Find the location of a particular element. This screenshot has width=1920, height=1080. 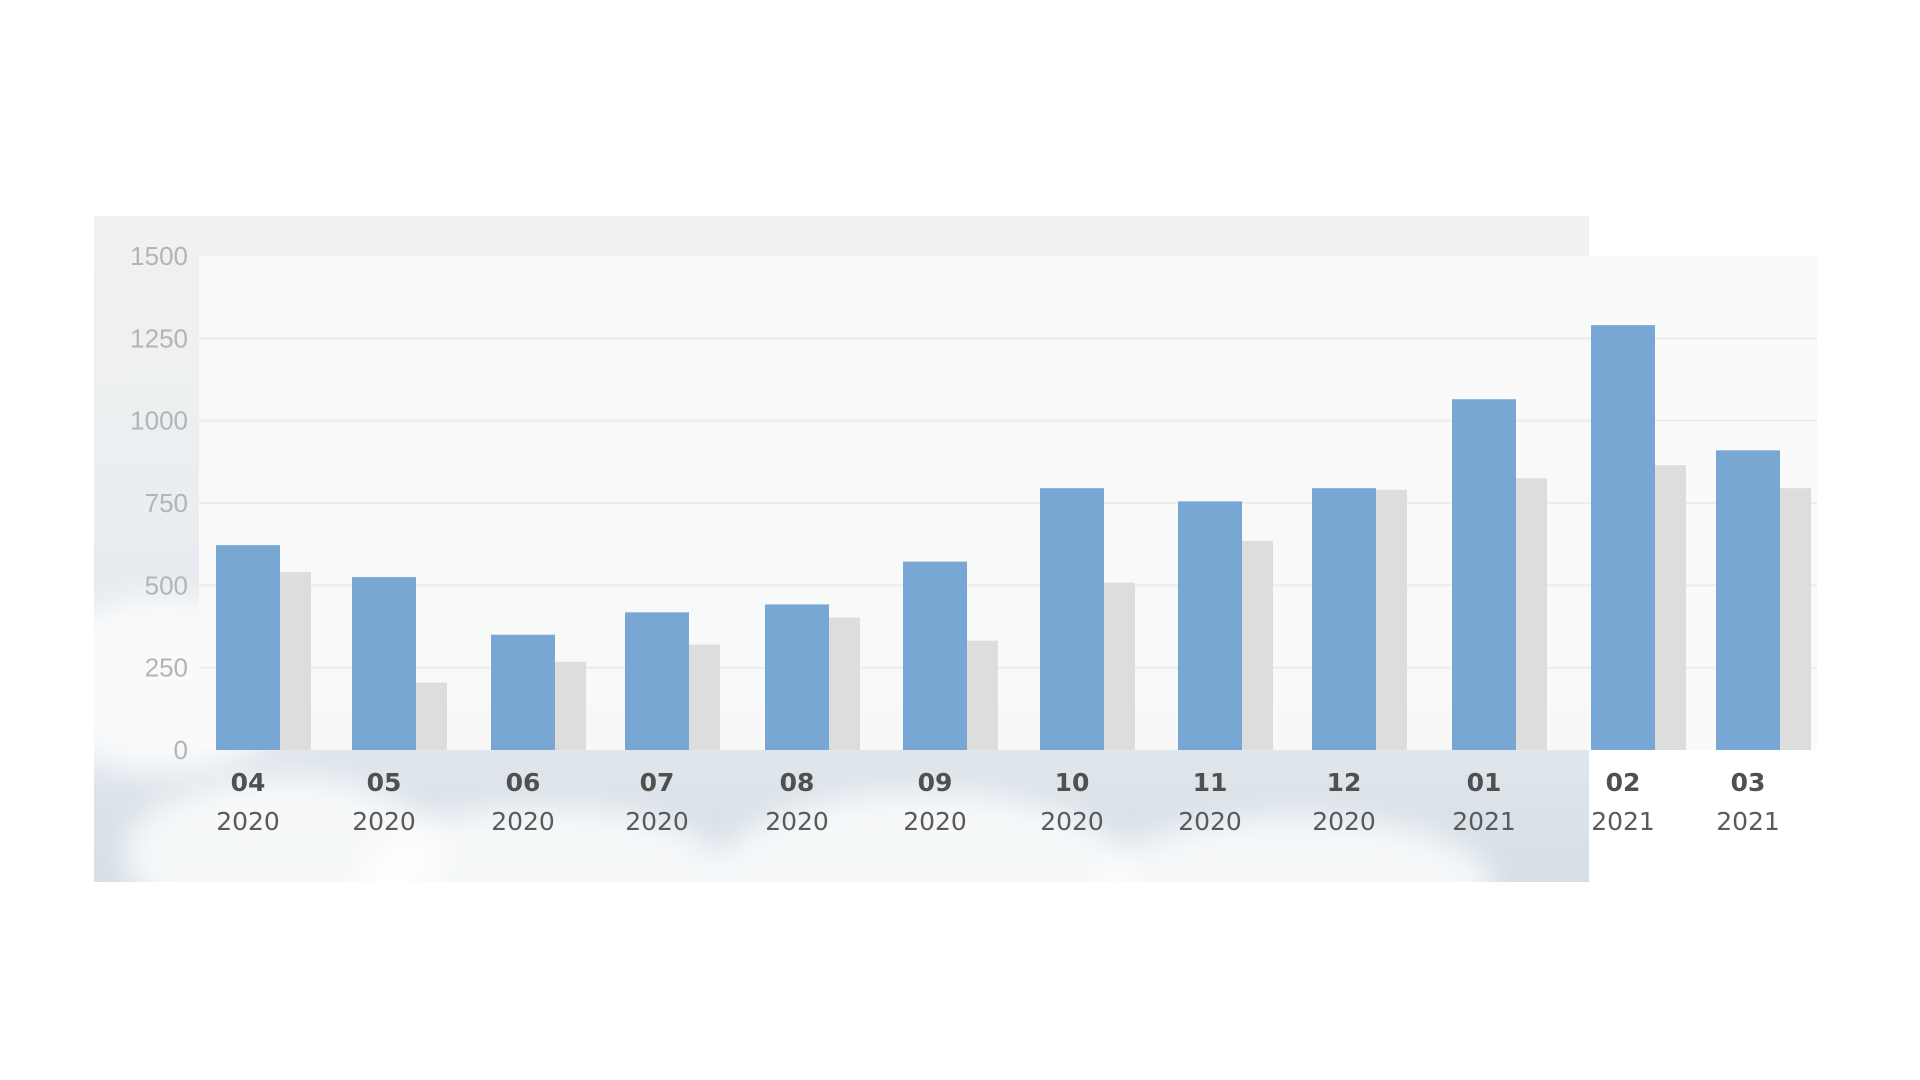

y-tick-label: 1250 is located at coordinates (159, 338).